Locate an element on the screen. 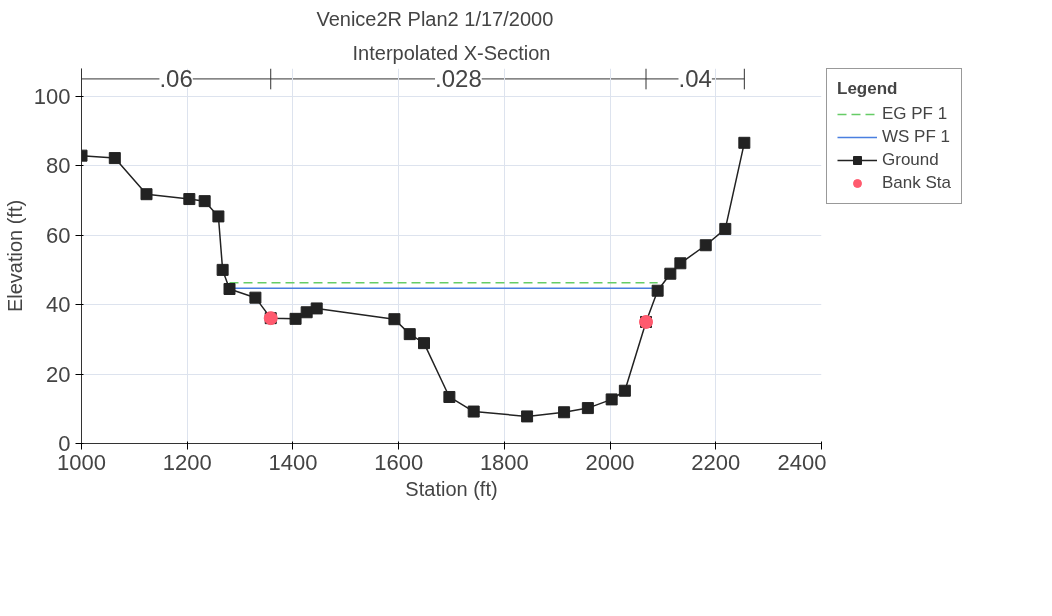  legend-label: WS PF 1 is located at coordinates (916, 137).